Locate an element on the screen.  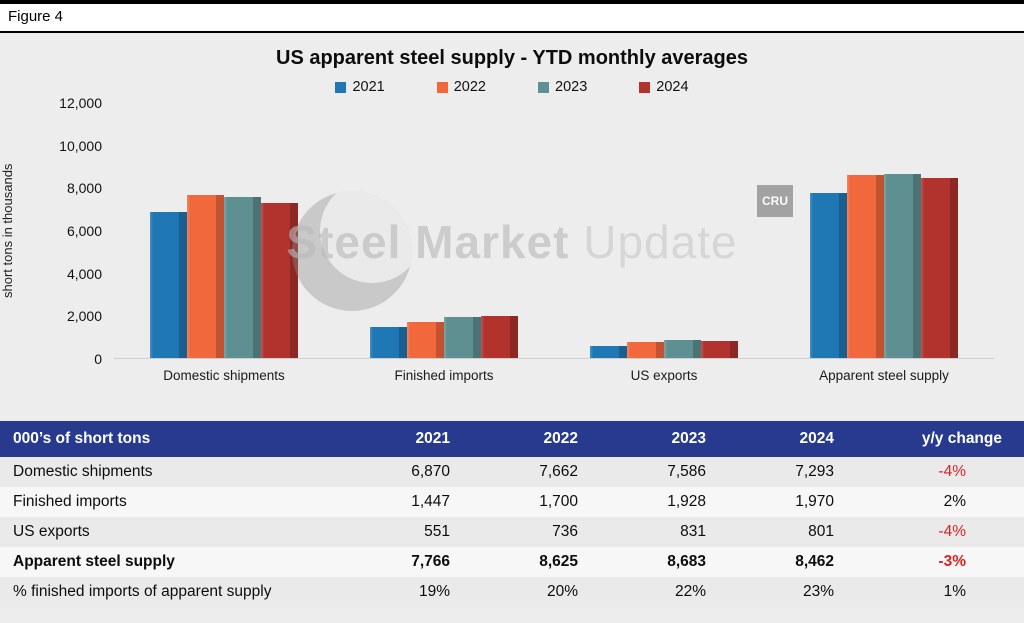
legend-item-2023: 2023 is located at coordinates (562, 87).